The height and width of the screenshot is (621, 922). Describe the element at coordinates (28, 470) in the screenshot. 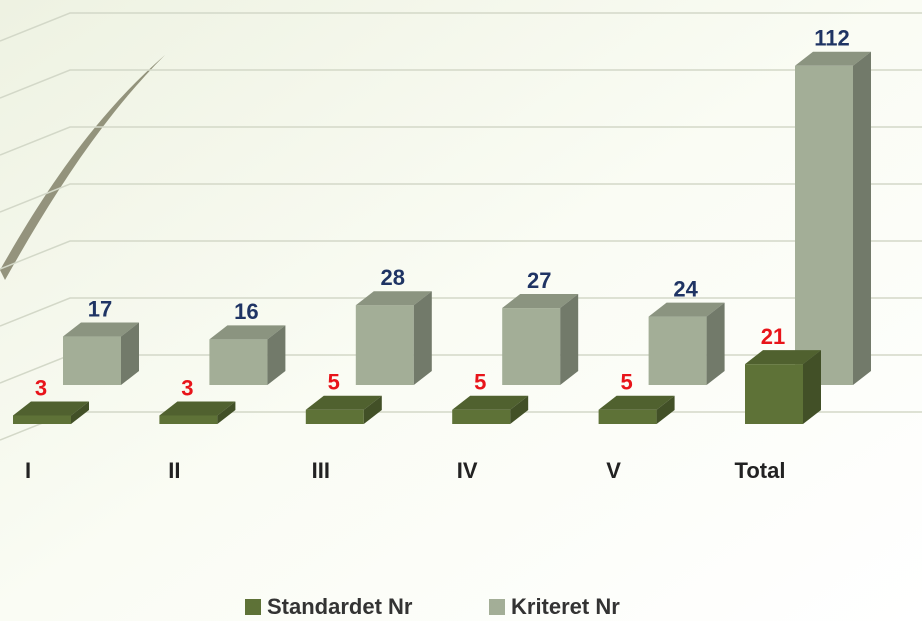

I see `x-tick-label: I` at that location.